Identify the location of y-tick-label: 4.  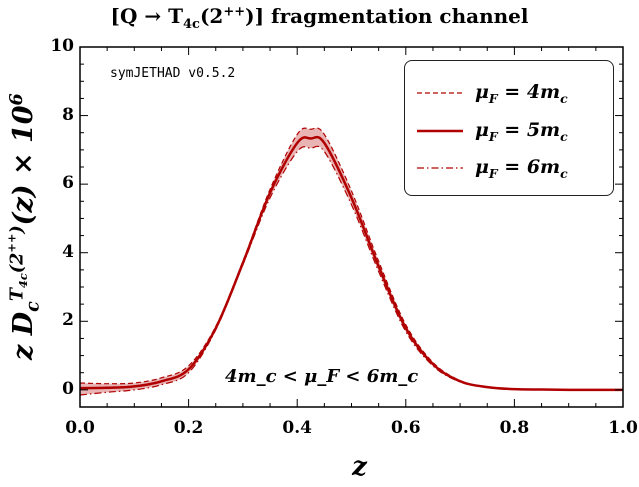
(68, 251).